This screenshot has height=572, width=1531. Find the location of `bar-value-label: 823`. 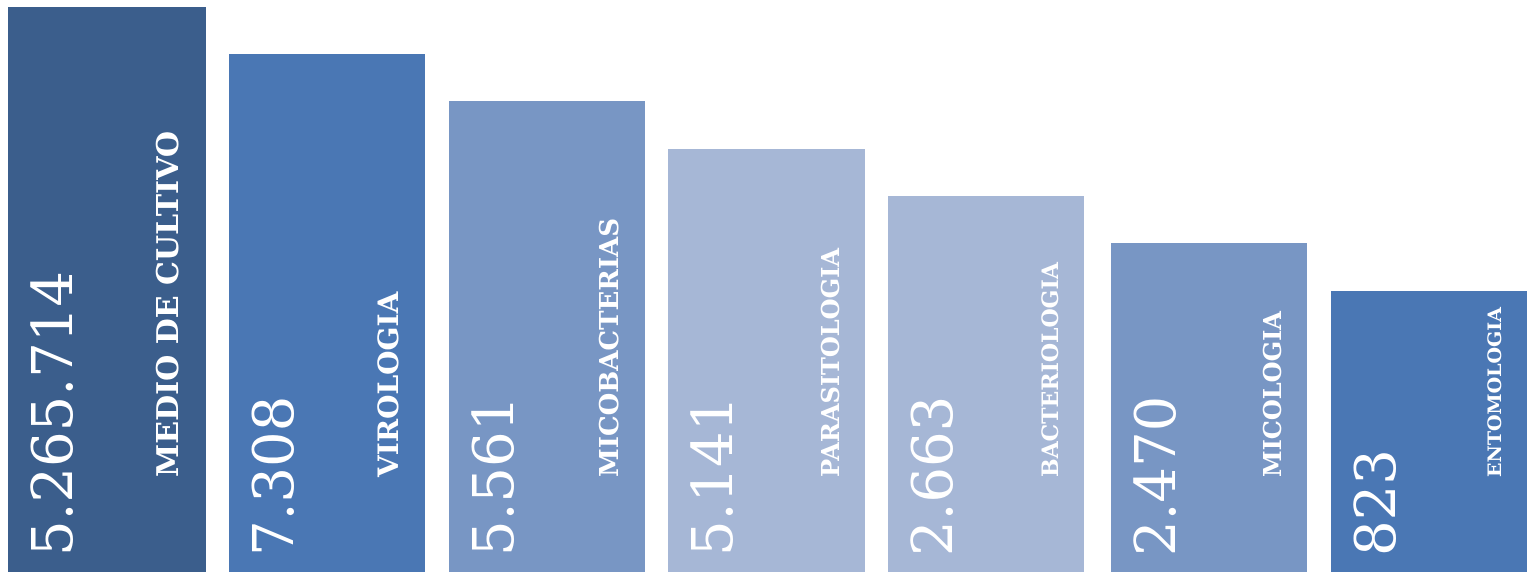

bar-value-label: 823 is located at coordinates (1376, 502).